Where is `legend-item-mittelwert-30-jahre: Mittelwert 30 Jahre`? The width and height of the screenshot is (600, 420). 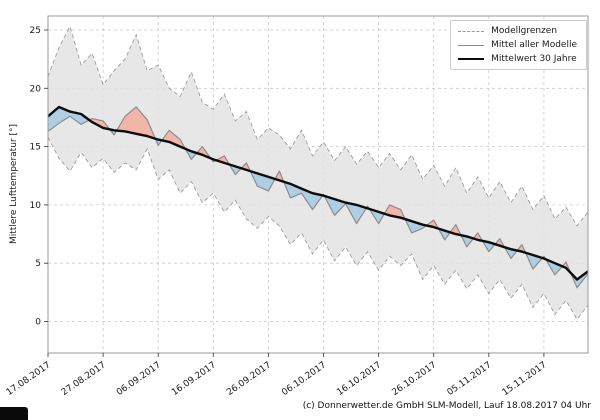 legend-item-mittelwert-30-jahre: Mittelwert 30 Jahre is located at coordinates (517, 59).